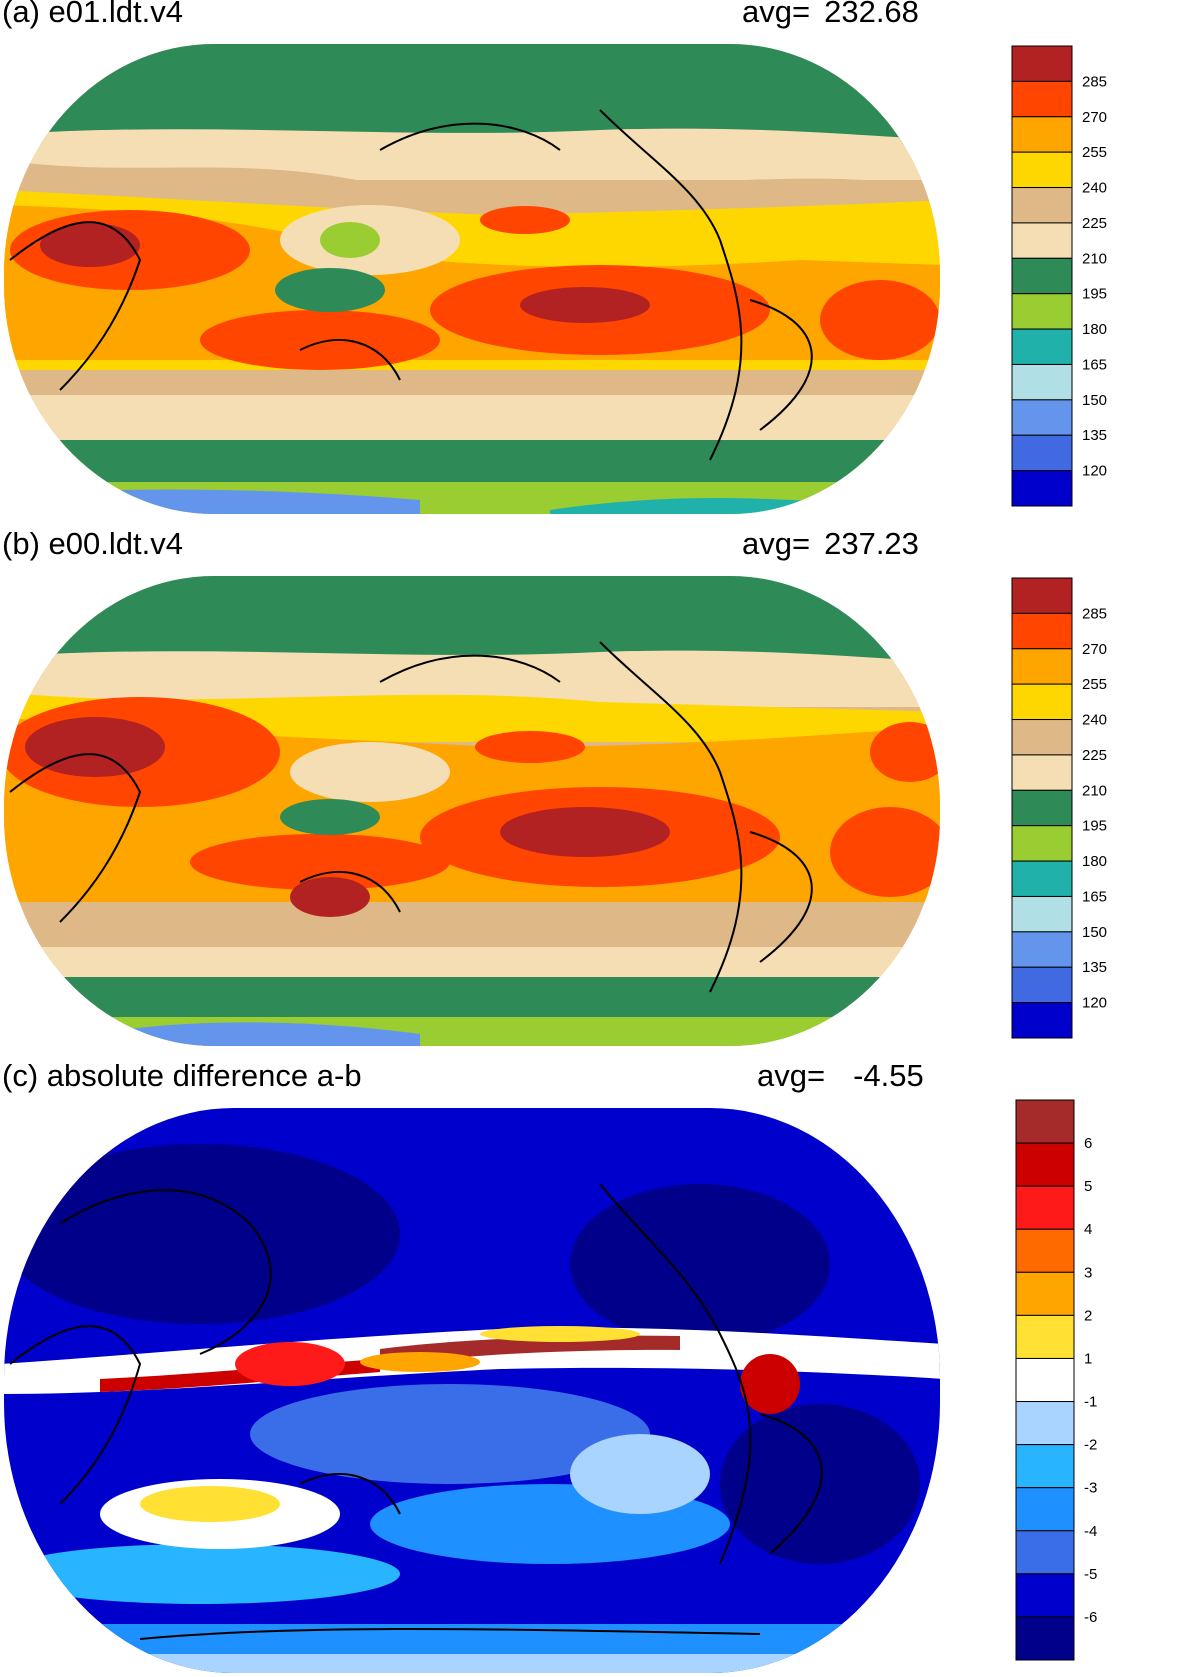 This screenshot has height=1677, width=1188. What do you see at coordinates (1094, 294) in the screenshot?
I see `panel-a-colorbar-label: 195` at bounding box center [1094, 294].